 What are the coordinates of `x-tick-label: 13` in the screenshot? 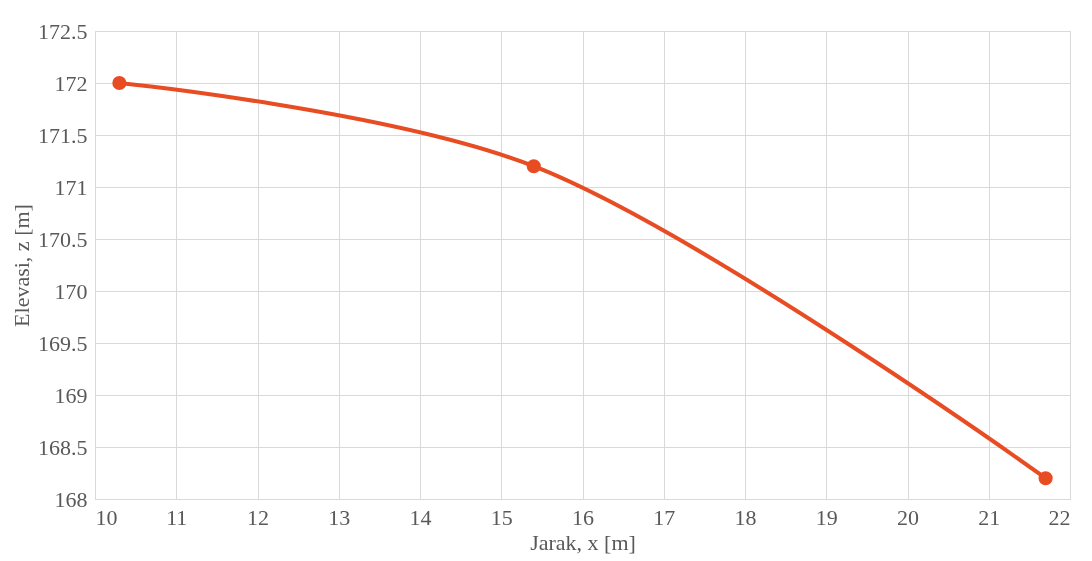 It's located at (339, 517).